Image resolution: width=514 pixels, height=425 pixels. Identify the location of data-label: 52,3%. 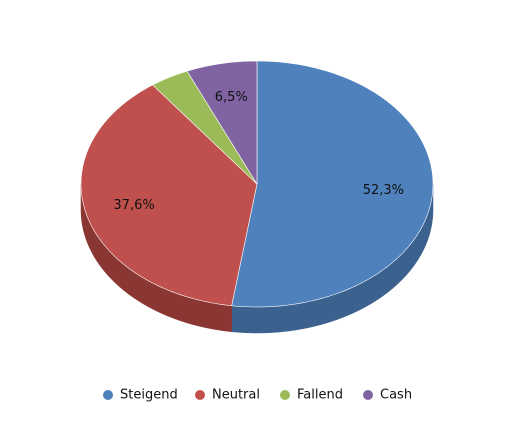
(383, 190).